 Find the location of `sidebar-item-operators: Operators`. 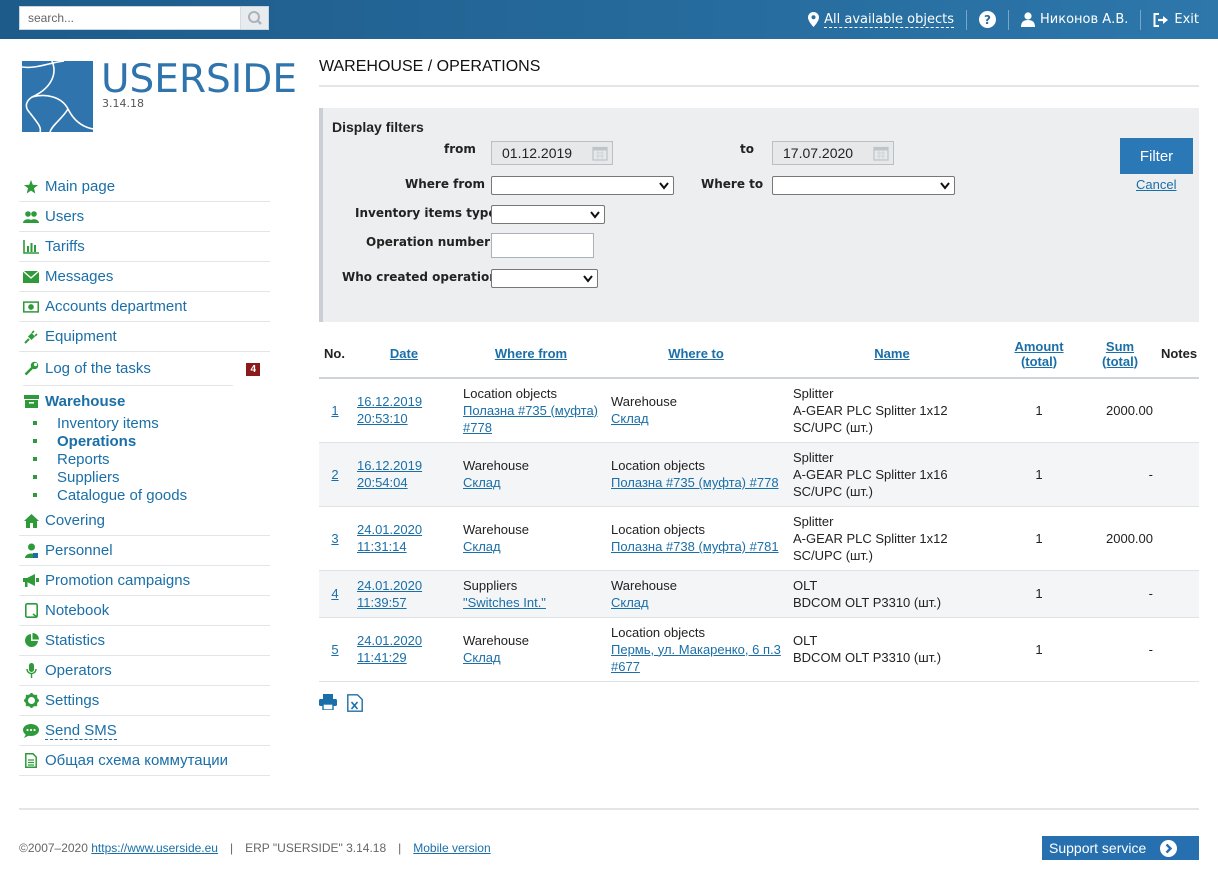

sidebar-item-operators: Operators is located at coordinates (144, 671).